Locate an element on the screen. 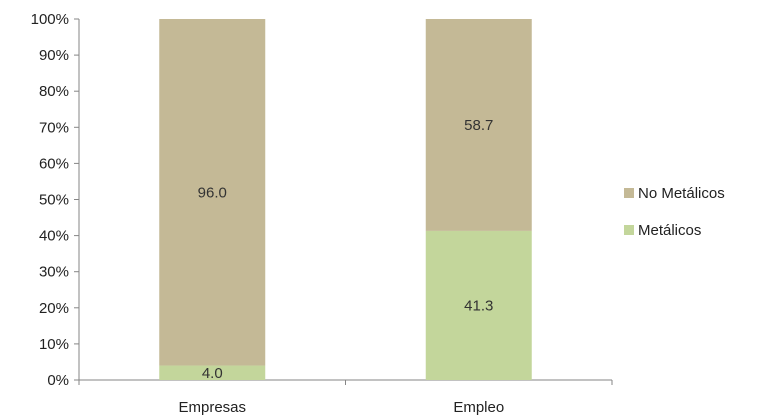  data-label: 41.3 is located at coordinates (478, 305).